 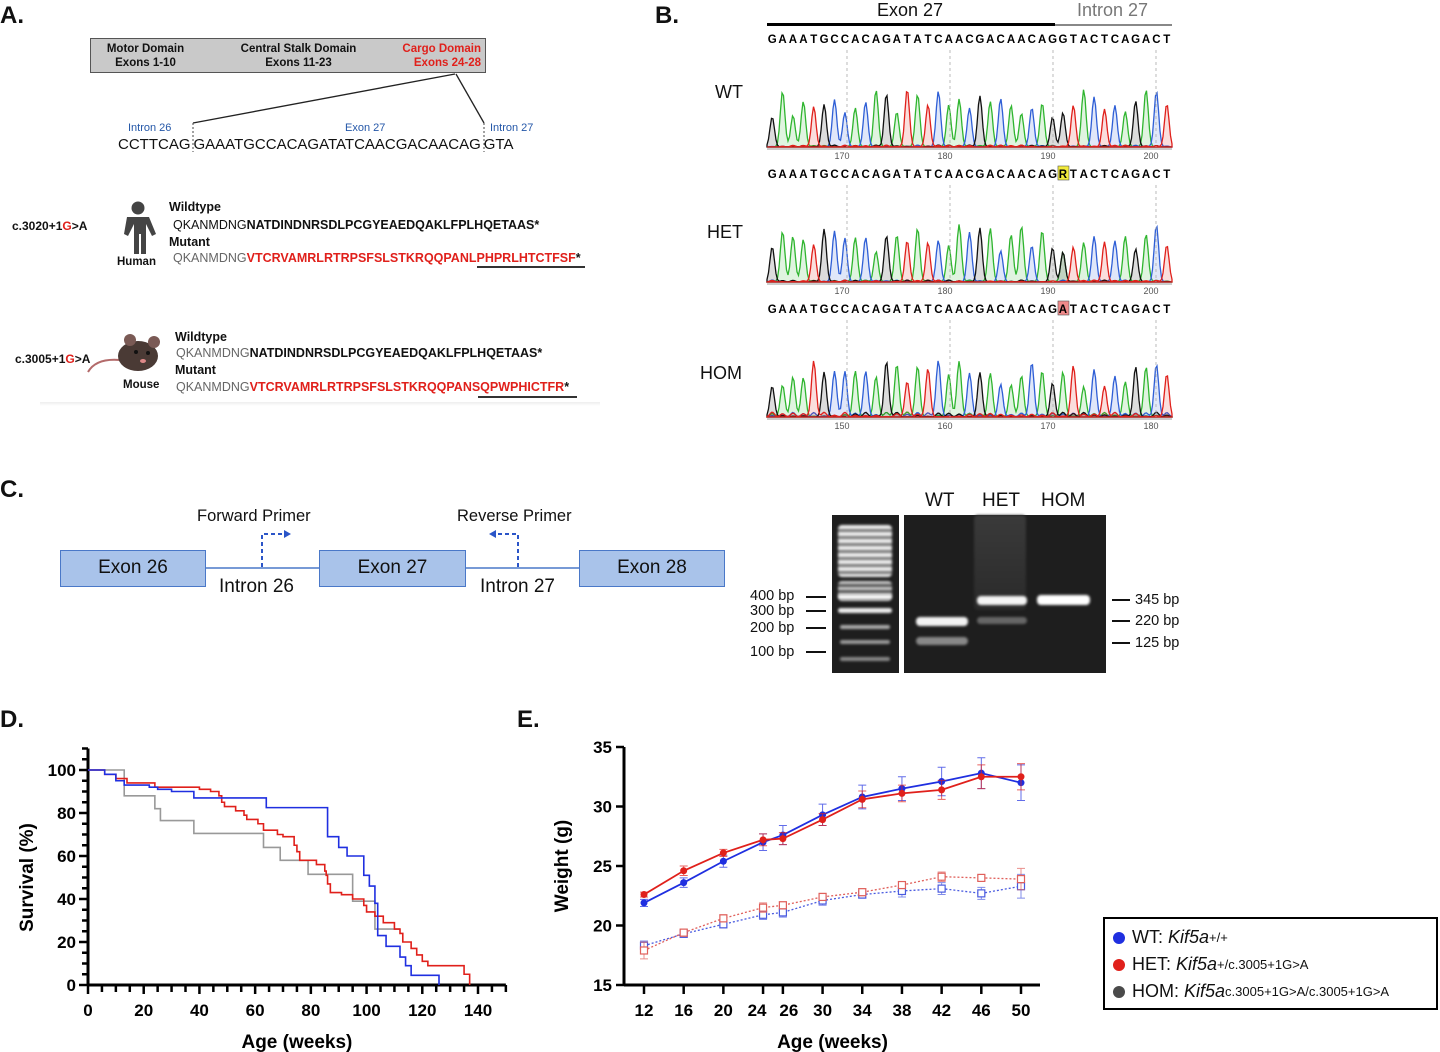 What do you see at coordinates (1150, 156) in the screenshot?
I see `position-tick: 200` at bounding box center [1150, 156].